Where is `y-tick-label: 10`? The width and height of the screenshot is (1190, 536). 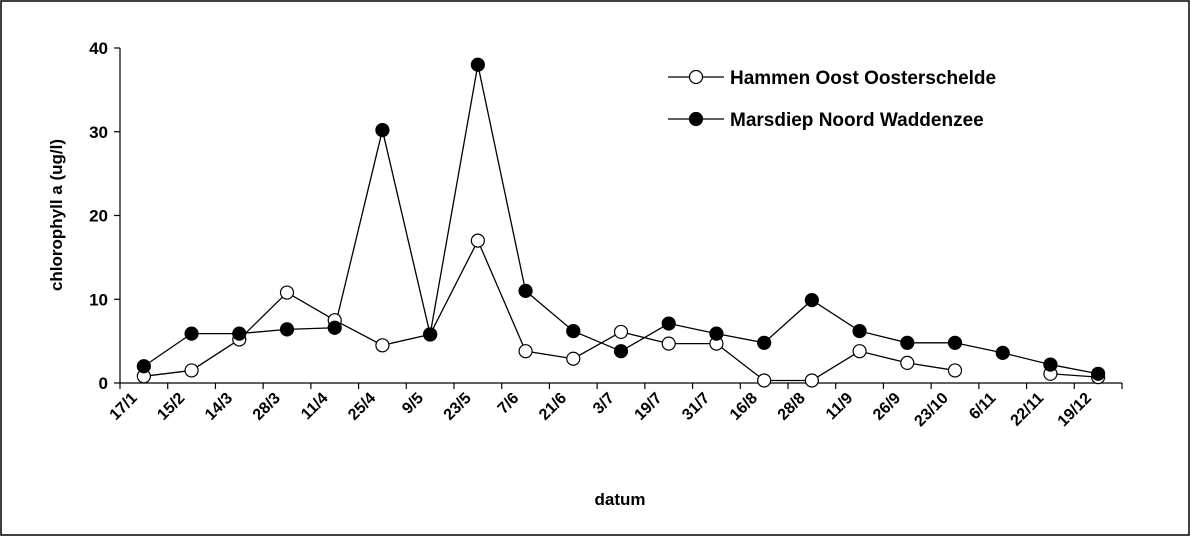 y-tick-label: 10 is located at coordinates (98, 299).